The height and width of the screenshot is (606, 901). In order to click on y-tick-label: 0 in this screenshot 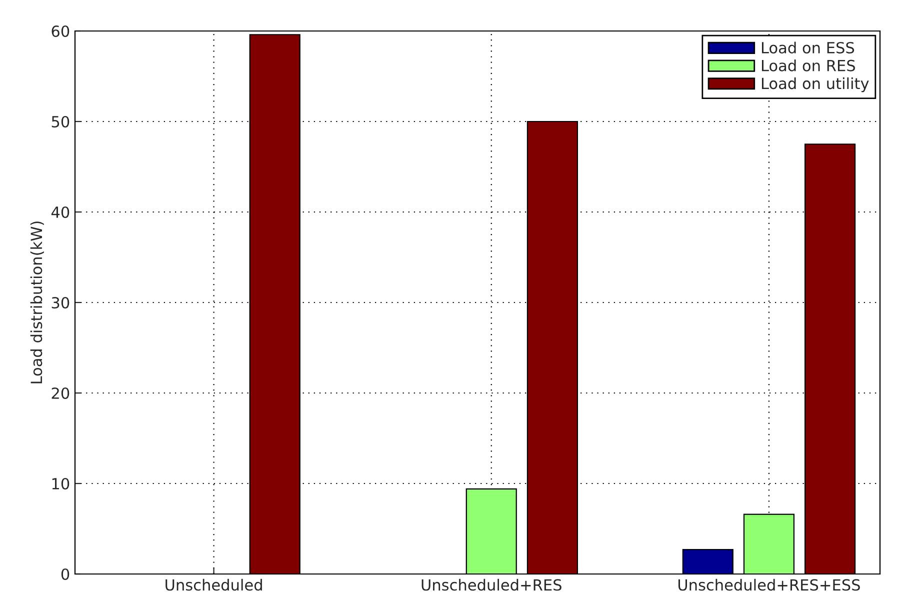, I will do `click(65, 574)`.